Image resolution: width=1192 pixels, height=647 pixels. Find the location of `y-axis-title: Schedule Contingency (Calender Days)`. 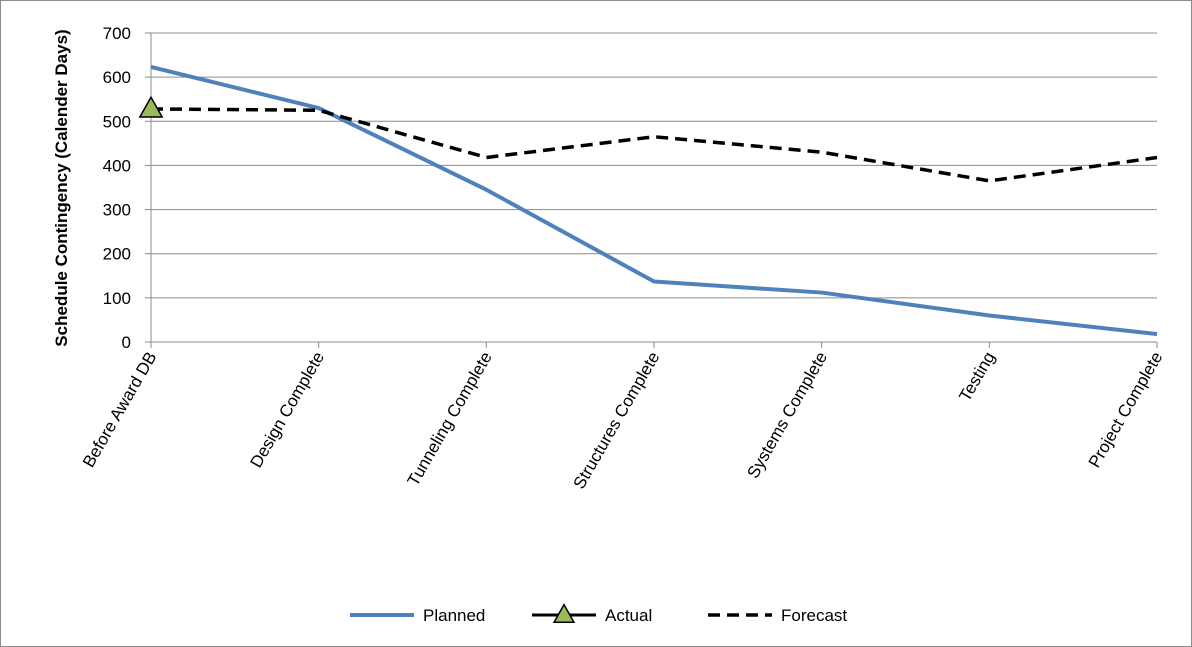

y-axis-title: Schedule Contingency (Calender Days) is located at coordinates (61, 187).